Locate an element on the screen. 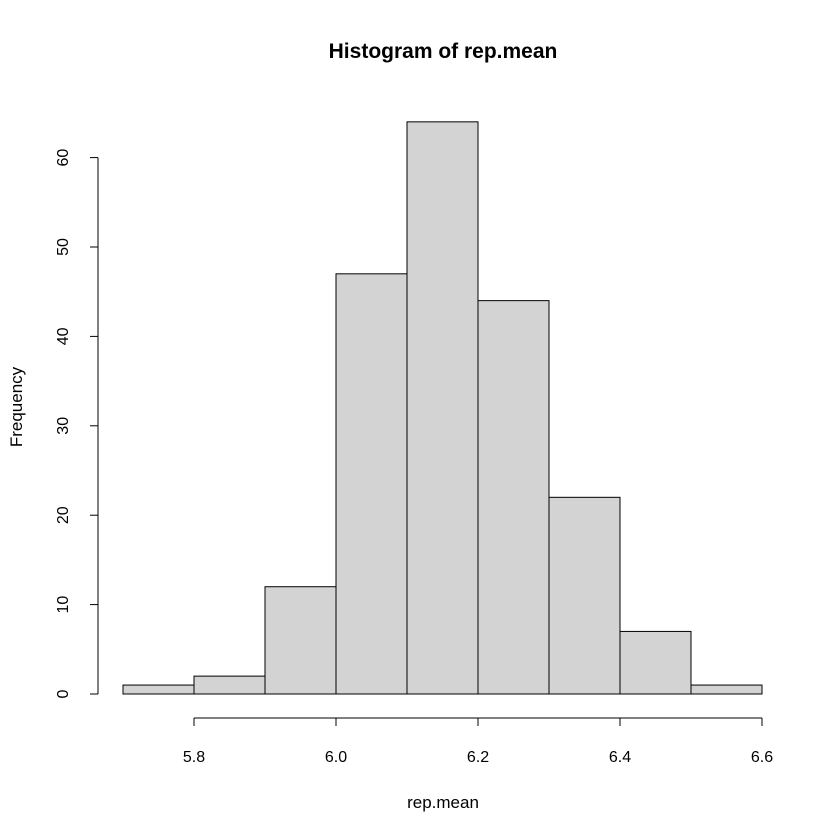 This screenshot has width=840, height=840. y-tick-label-1: 10 is located at coordinates (63, 605).